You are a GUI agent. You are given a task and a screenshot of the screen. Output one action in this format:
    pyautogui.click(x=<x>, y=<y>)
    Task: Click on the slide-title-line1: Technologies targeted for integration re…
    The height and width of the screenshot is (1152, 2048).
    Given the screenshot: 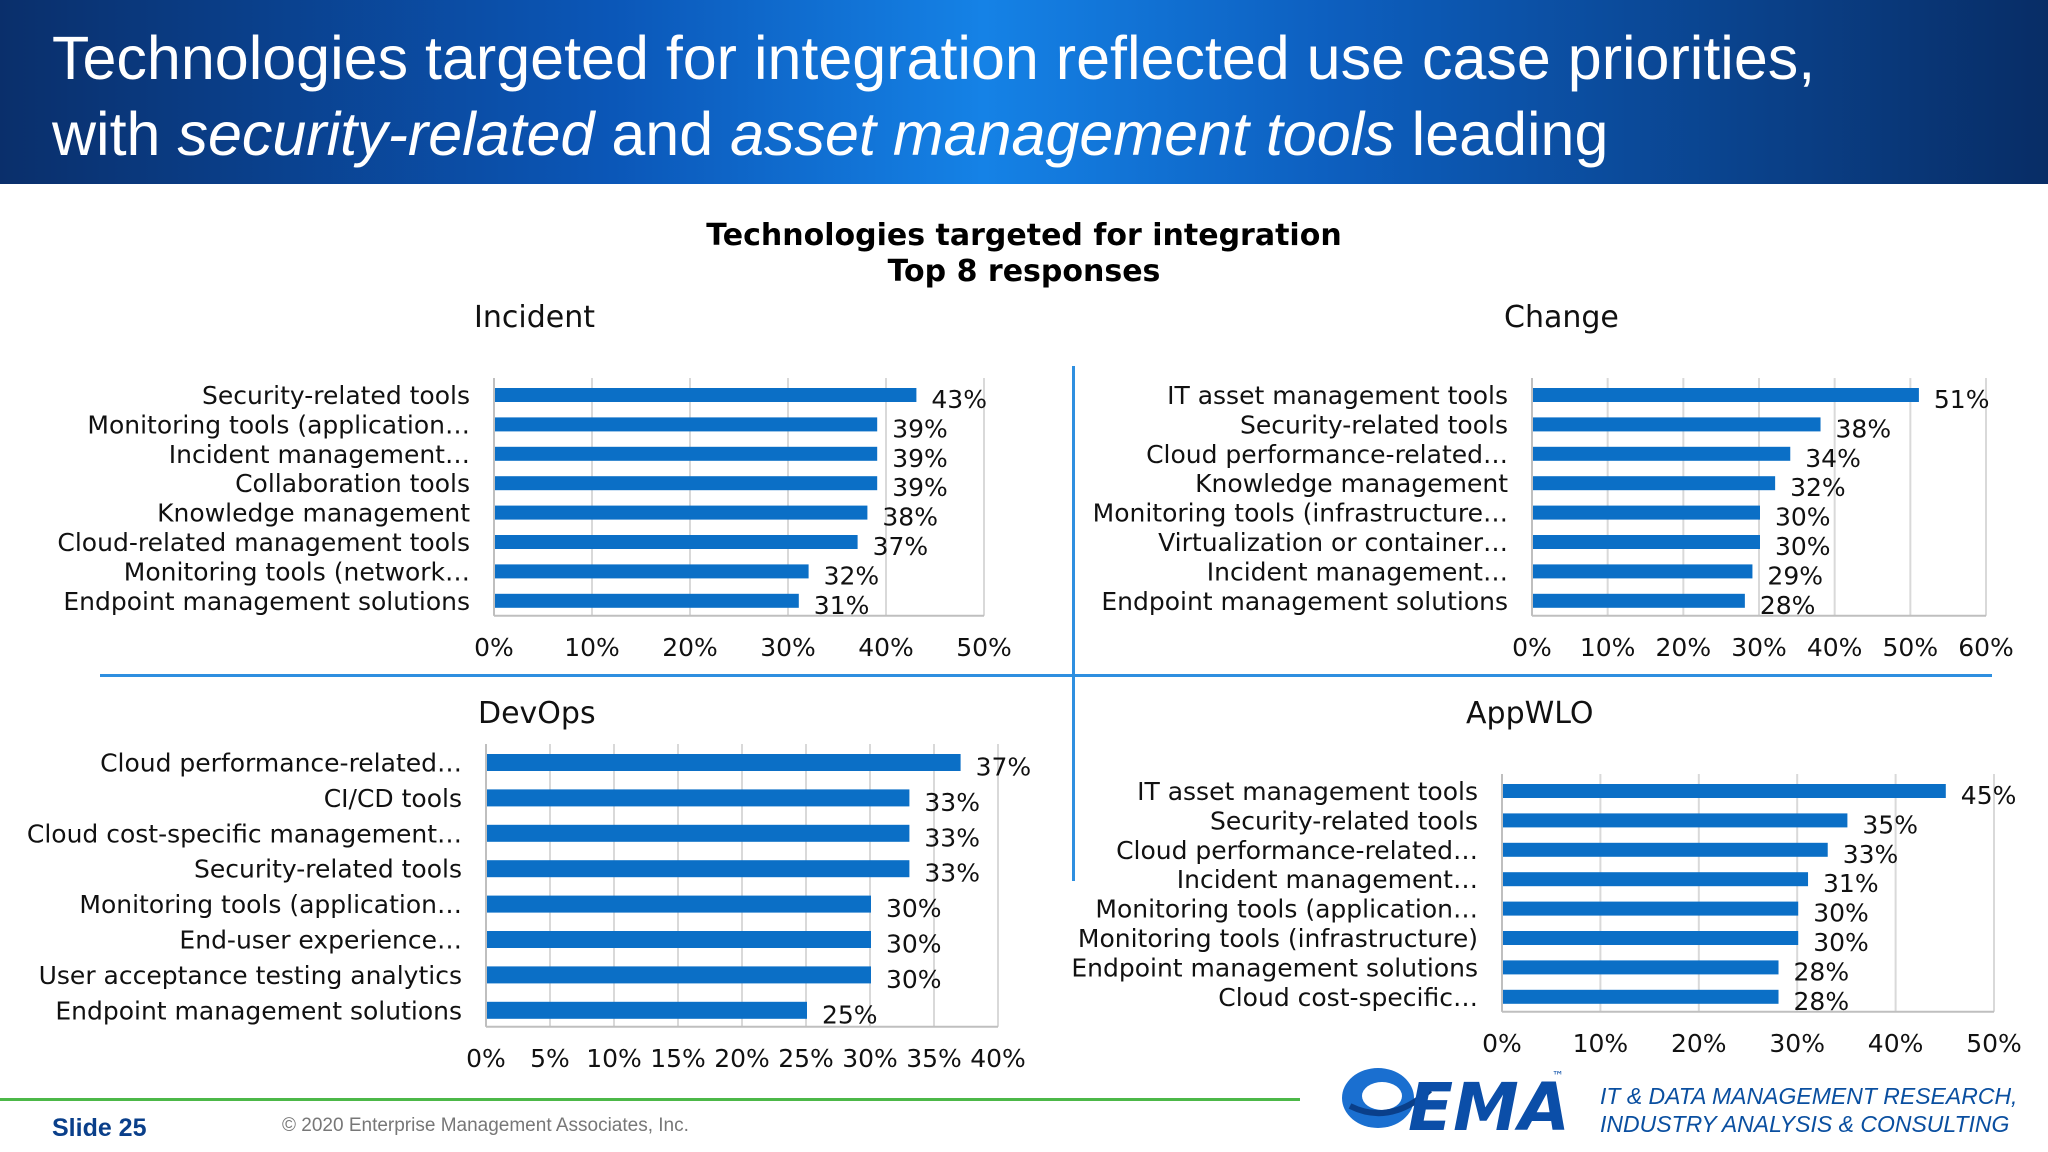 What is the action you would take?
    pyautogui.click(x=934, y=58)
    